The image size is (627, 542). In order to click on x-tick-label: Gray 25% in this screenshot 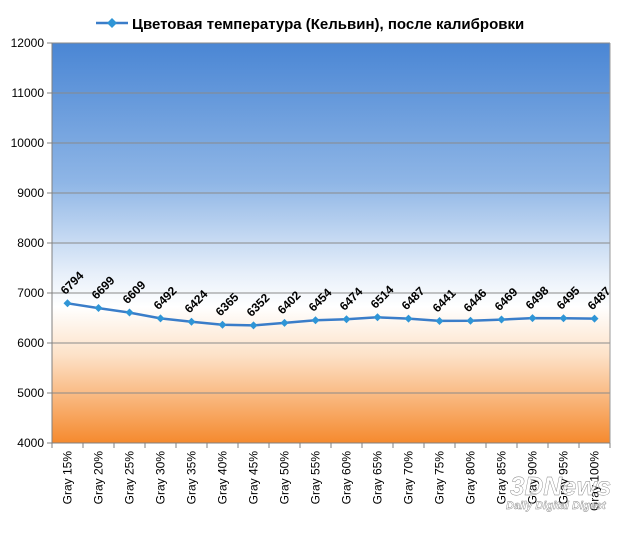, I will do `click(130, 478)`.